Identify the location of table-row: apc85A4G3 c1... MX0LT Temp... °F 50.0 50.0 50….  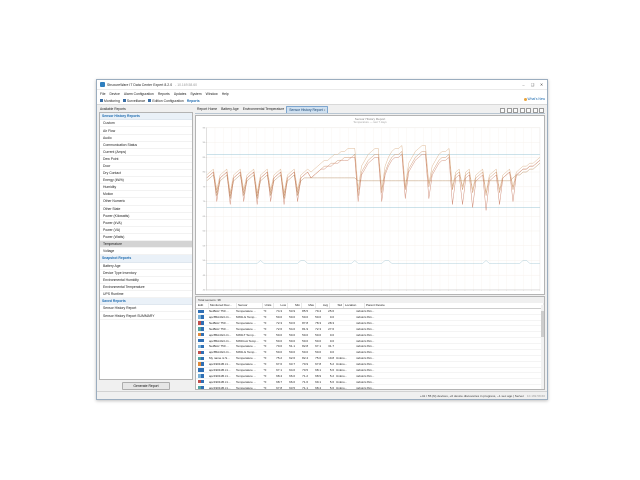
(370, 335).